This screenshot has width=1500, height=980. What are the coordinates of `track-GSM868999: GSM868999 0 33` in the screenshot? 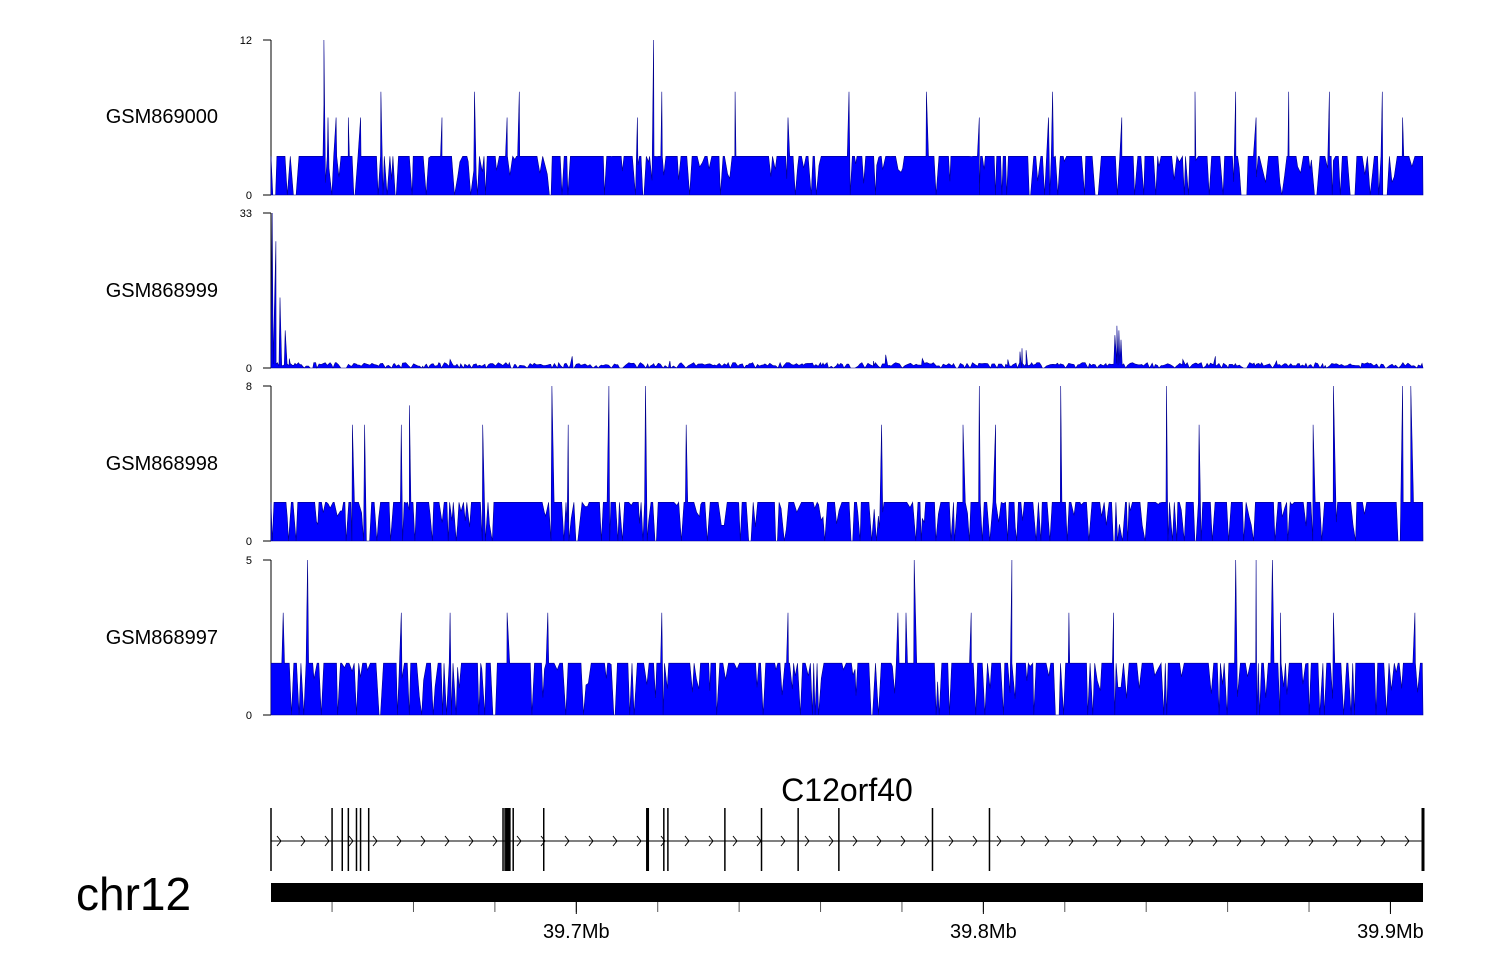 It's located at (765, 291).